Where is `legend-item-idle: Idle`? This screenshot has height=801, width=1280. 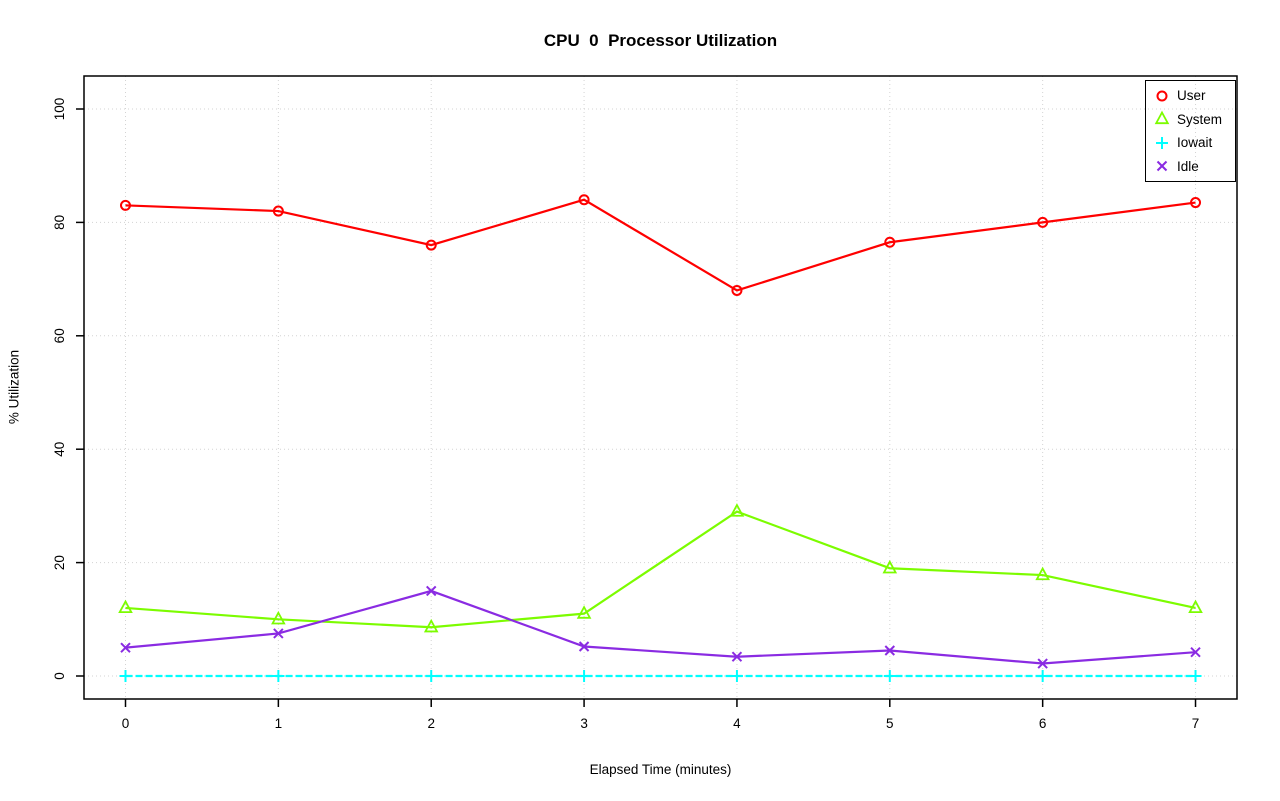
legend-item-idle: Idle is located at coordinates (1194, 167).